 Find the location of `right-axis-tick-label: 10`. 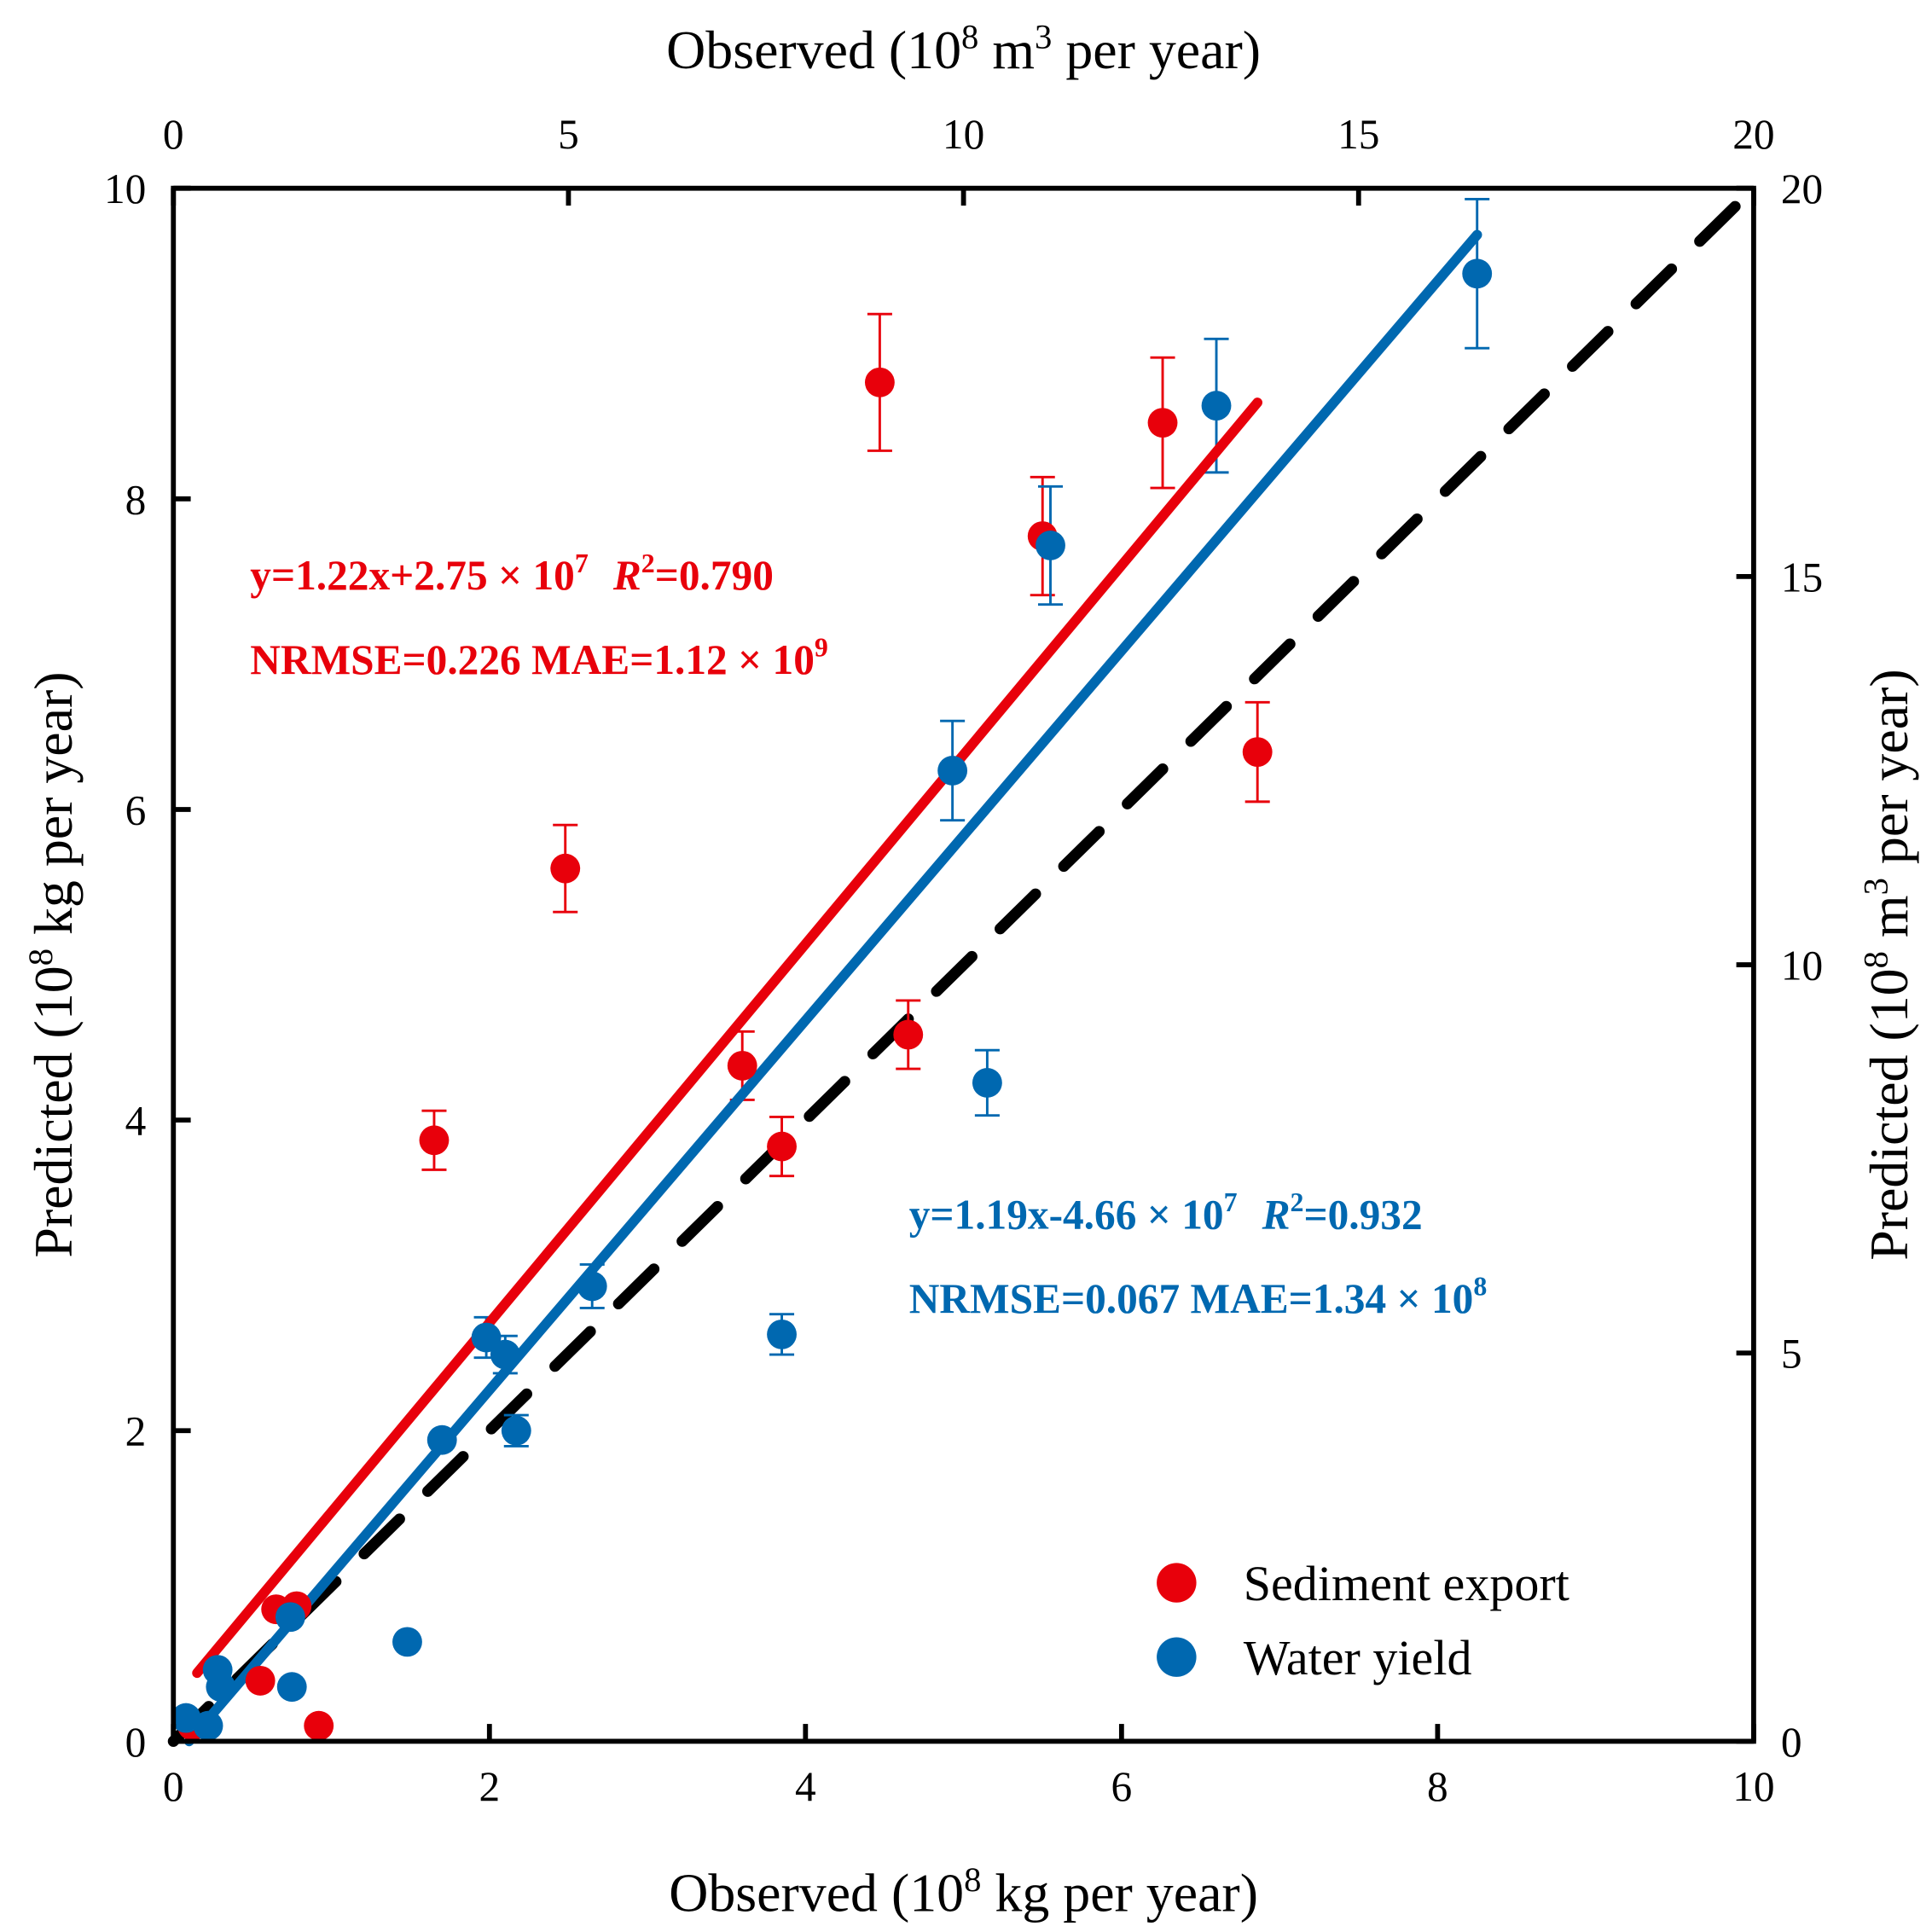

right-axis-tick-label: 10 is located at coordinates (1802, 965).